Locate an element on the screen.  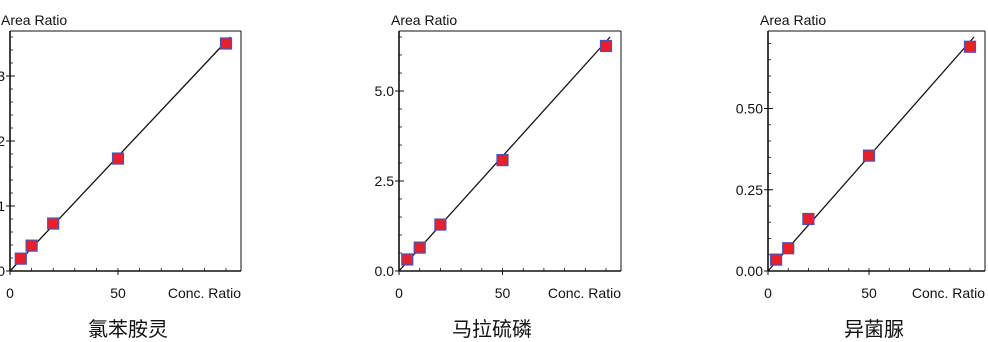
y-tick-label: 2.5 is located at coordinates (385, 181).